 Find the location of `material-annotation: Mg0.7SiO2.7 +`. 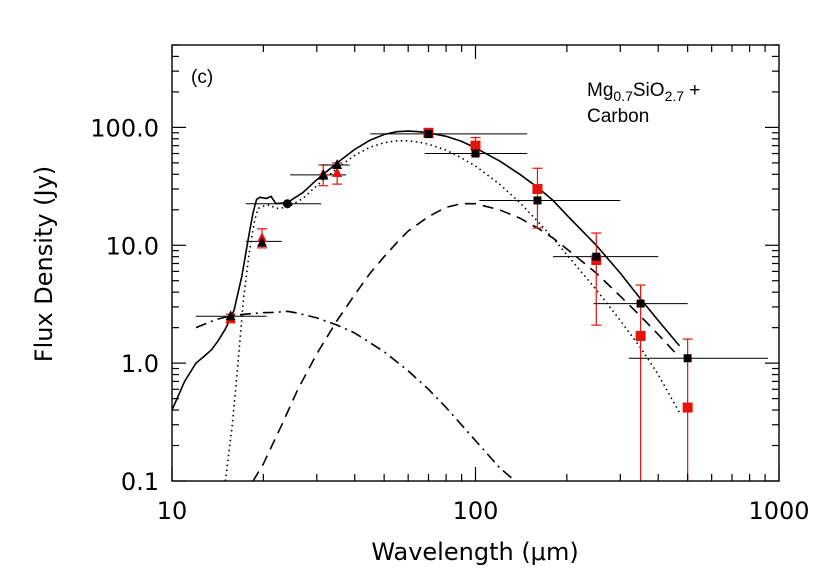

material-annotation: Mg0.7SiO2.7 + is located at coordinates (643, 92).